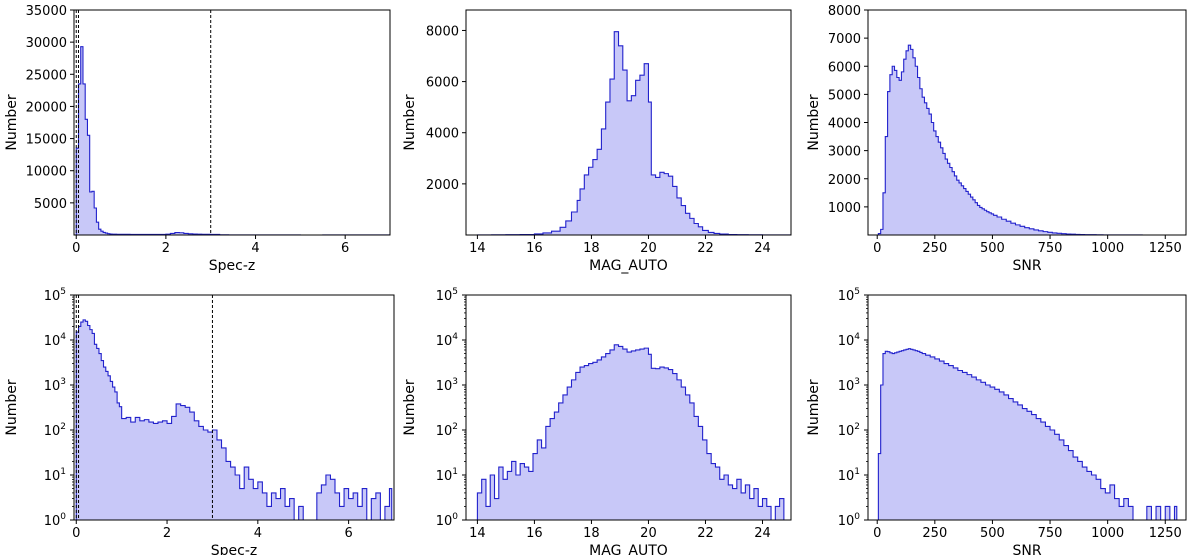 Image resolution: width=1200 pixels, height=555 pixels. What do you see at coordinates (46, 75) in the screenshot?
I see `y-tick-label: 25000` at bounding box center [46, 75].